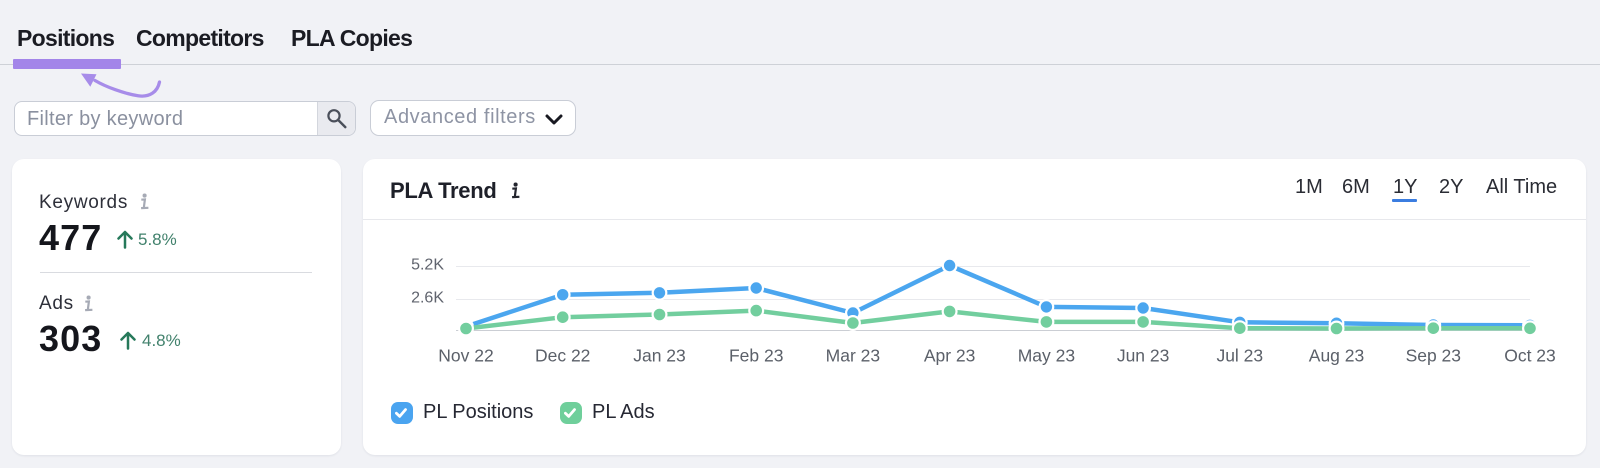 This screenshot has height=468, width=1600. Describe the element at coordinates (1239, 355) in the screenshot. I see `svg-text: Jul 23` at that location.